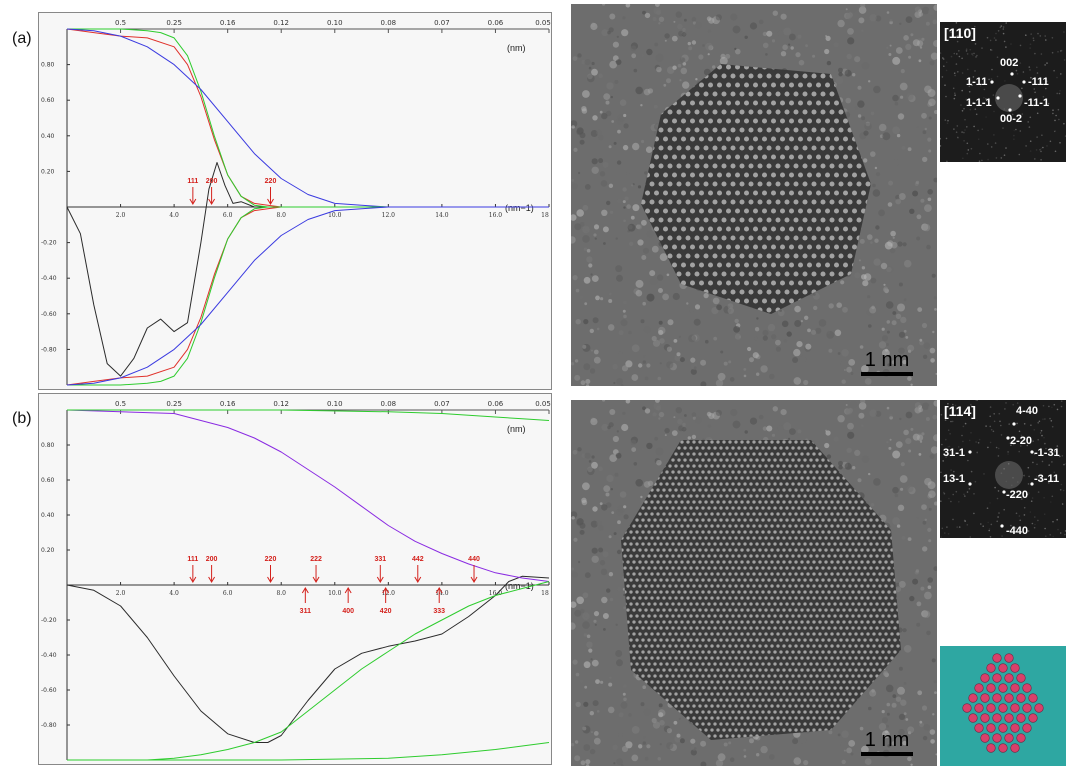 Image resolution: width=1067 pixels, height=767 pixels. Describe the element at coordinates (1003, 703) in the screenshot. I see `atom-model-diamond` at that location.